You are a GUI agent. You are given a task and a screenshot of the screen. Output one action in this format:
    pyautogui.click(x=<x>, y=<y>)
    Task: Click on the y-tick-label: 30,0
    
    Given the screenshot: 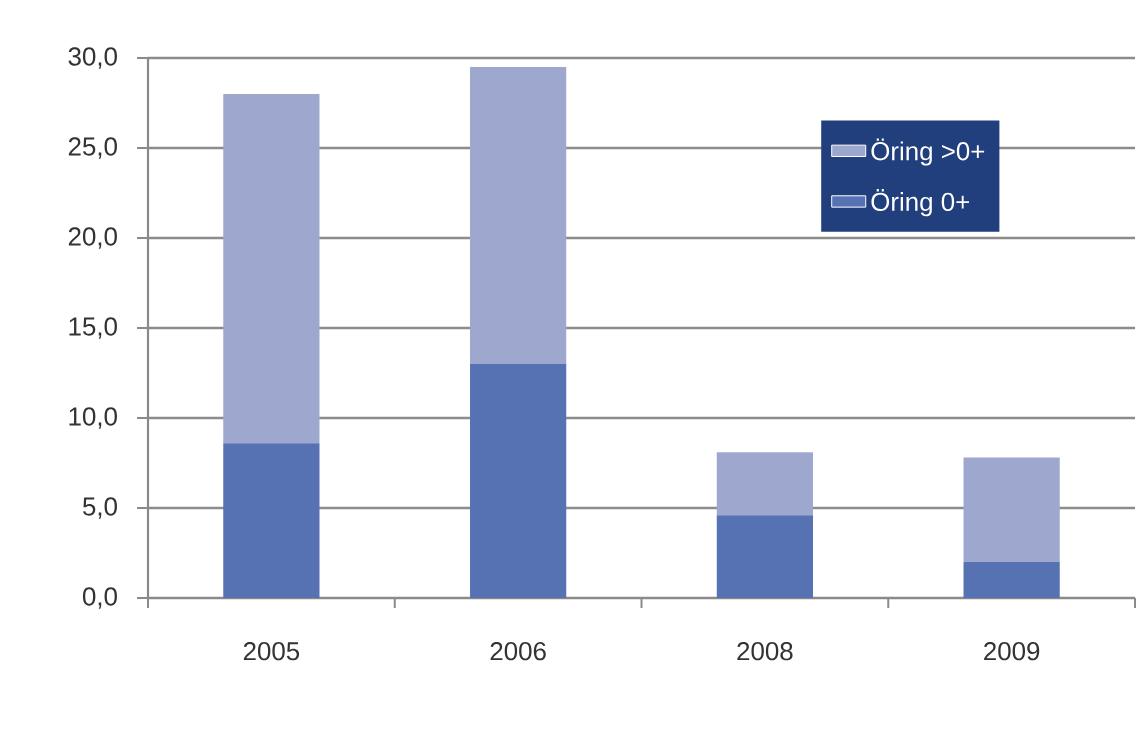 What is the action you would take?
    pyautogui.click(x=92, y=58)
    